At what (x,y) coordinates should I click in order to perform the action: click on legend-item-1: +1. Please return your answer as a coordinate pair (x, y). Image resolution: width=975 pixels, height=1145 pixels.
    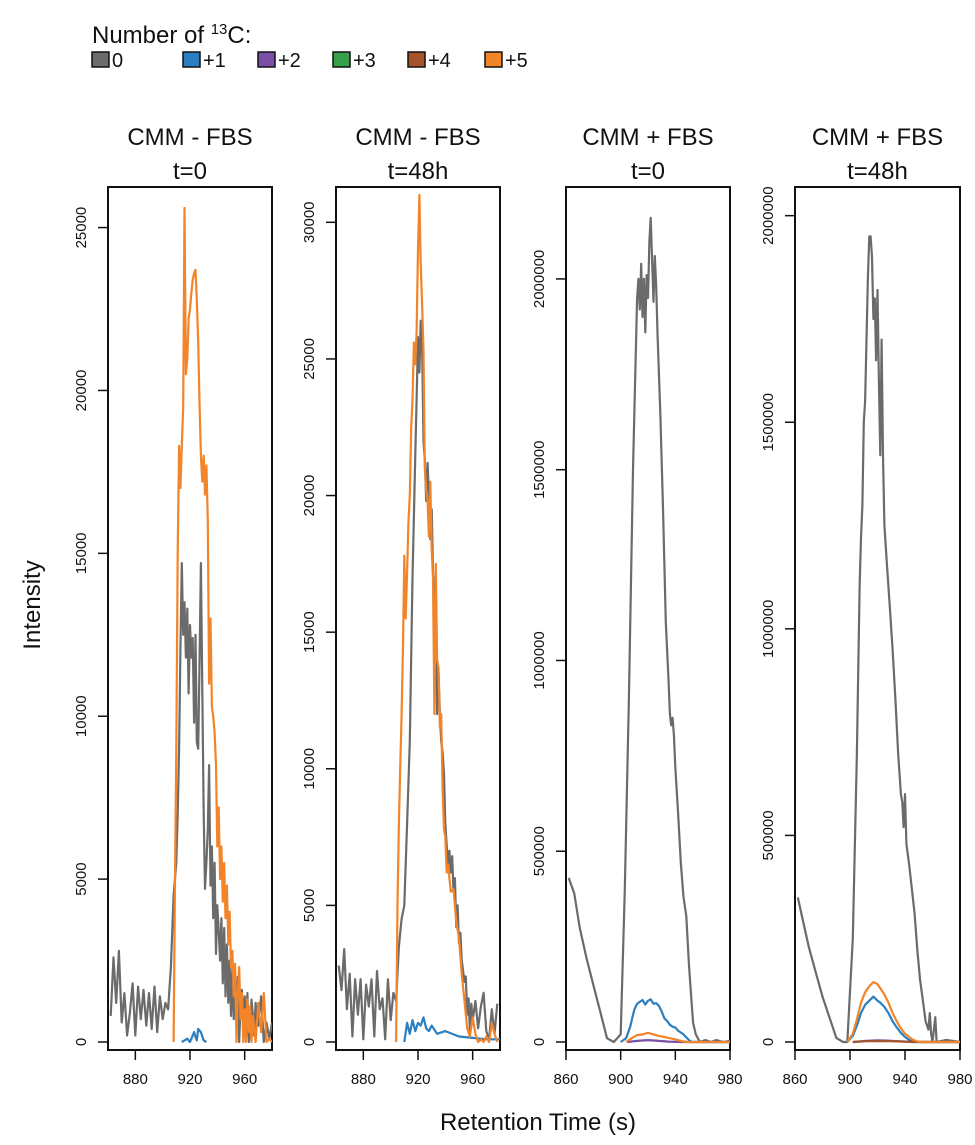
    Looking at the image, I should click on (204, 61).